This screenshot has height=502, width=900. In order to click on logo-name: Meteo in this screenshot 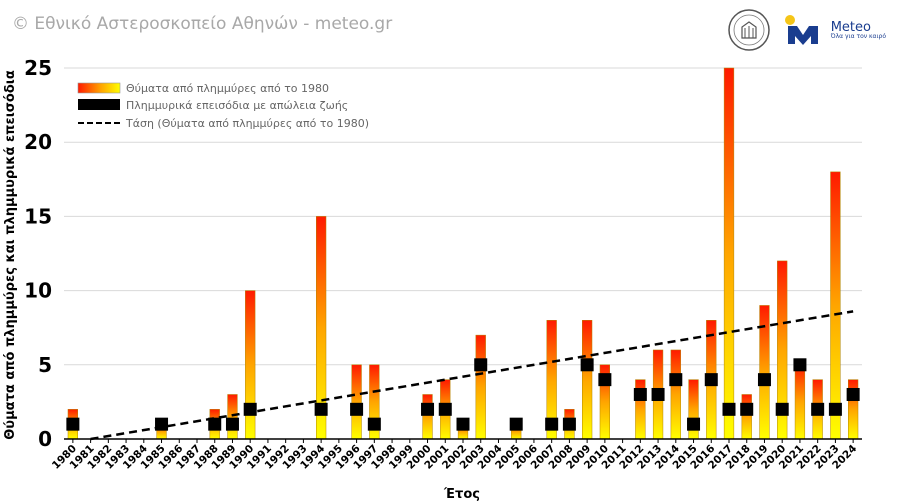, I will do `click(850, 27)`.